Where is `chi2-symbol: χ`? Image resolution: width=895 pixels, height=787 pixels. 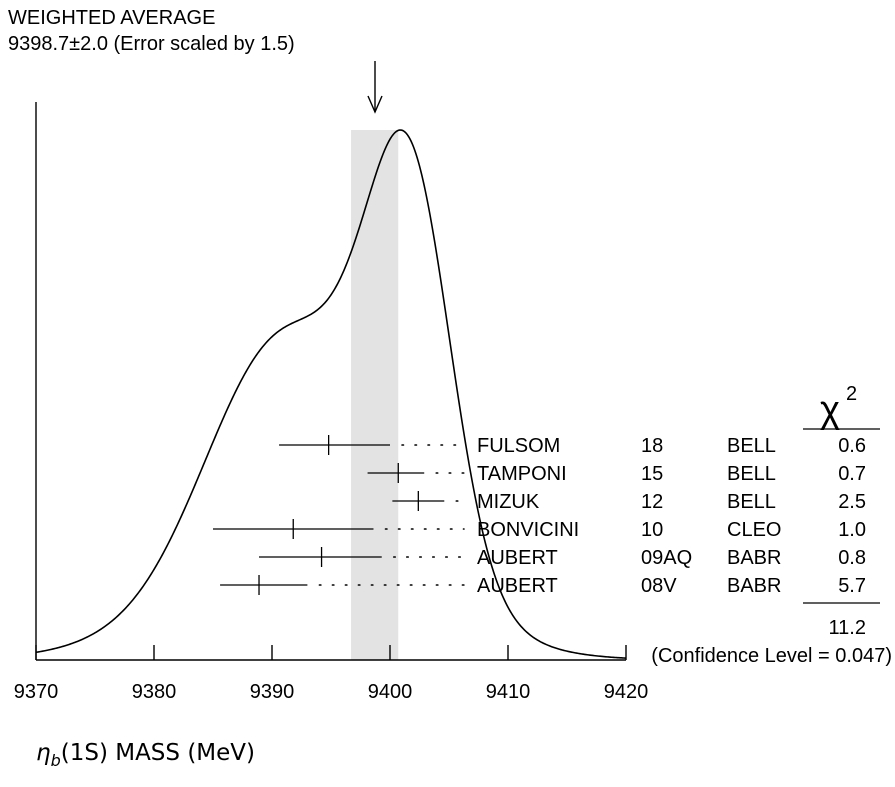
chi2-symbol: χ is located at coordinates (830, 410).